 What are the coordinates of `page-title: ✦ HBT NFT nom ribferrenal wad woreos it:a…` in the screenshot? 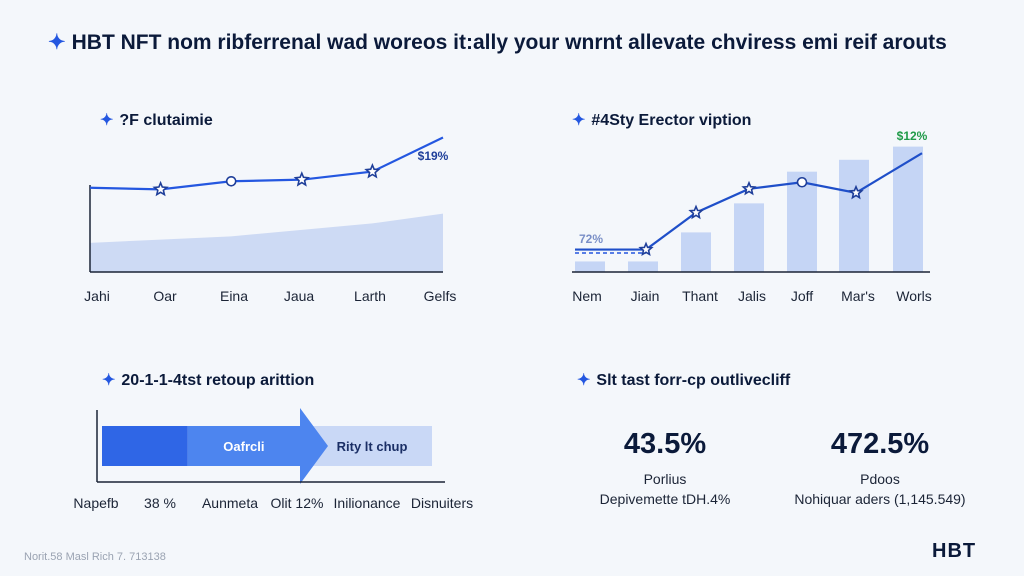 It's located at (518, 42).